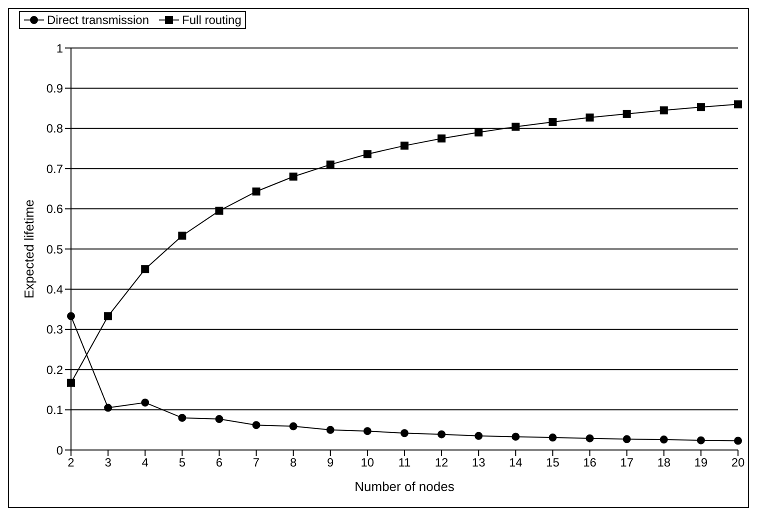 The width and height of the screenshot is (759, 518). What do you see at coordinates (182, 463) in the screenshot?
I see `x-tick-label: 5` at bounding box center [182, 463].